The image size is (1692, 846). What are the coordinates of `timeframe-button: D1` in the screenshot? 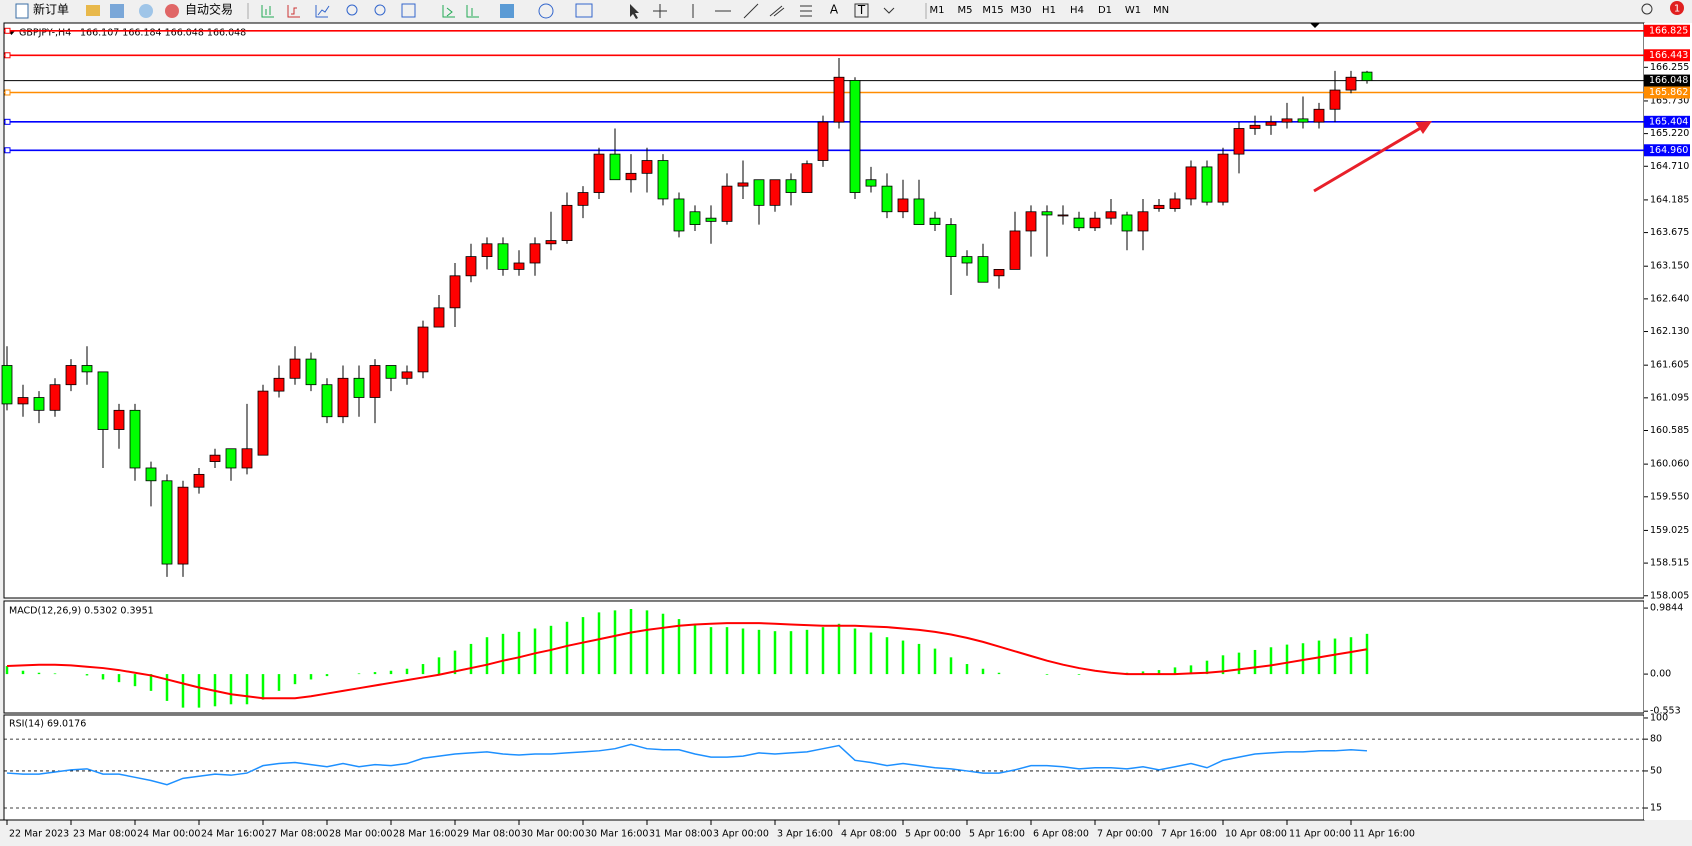 It's located at (1105, 10).